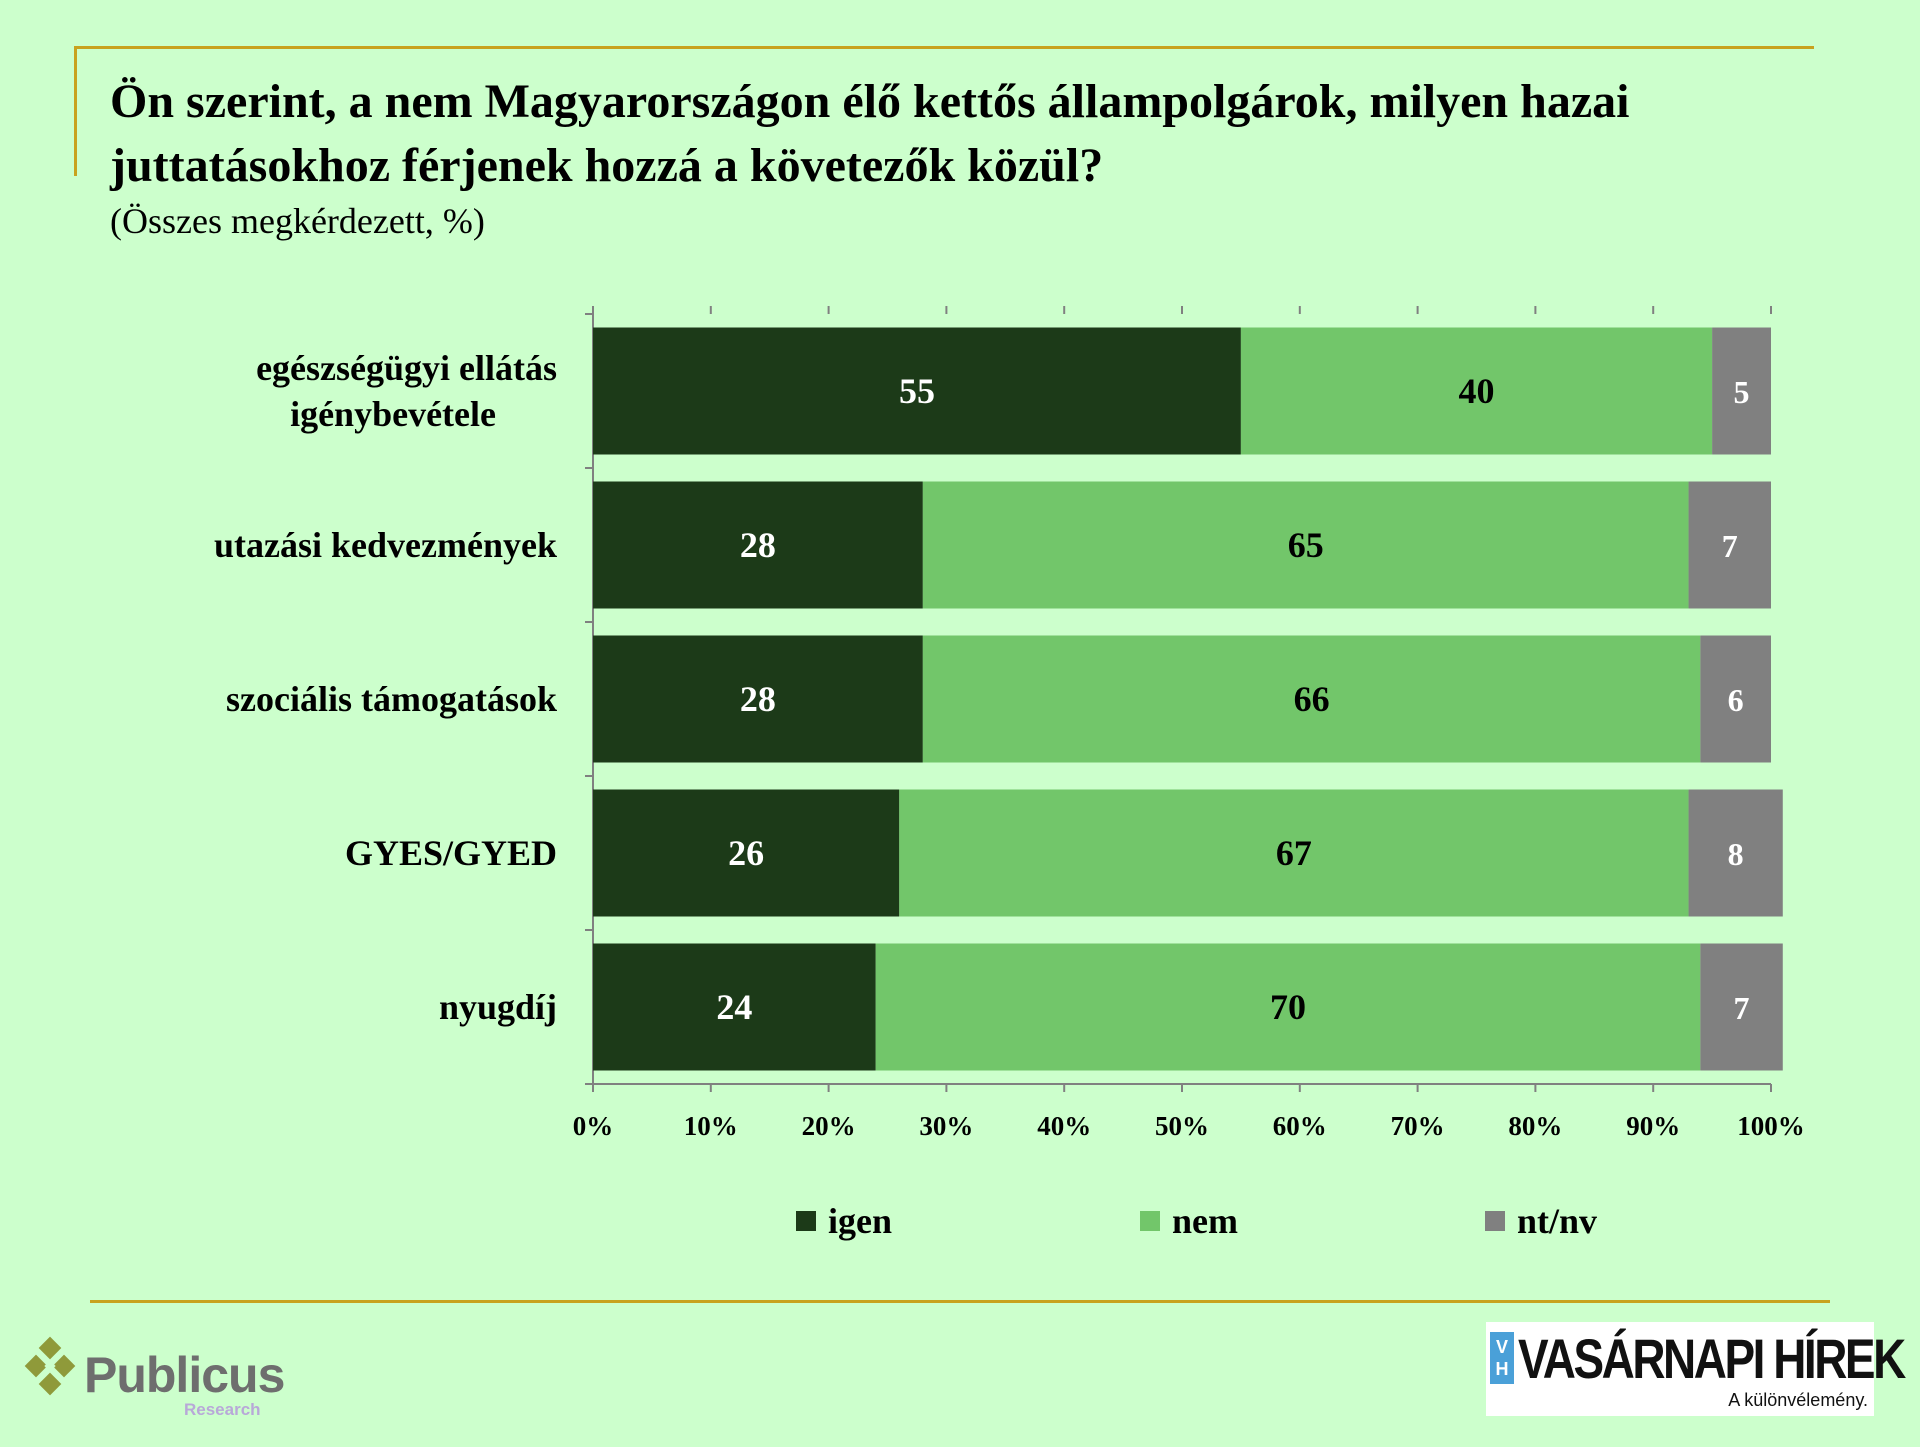 This screenshot has width=1920, height=1447. What do you see at coordinates (946, 1126) in the screenshot?
I see `x-tick-label: 30%` at bounding box center [946, 1126].